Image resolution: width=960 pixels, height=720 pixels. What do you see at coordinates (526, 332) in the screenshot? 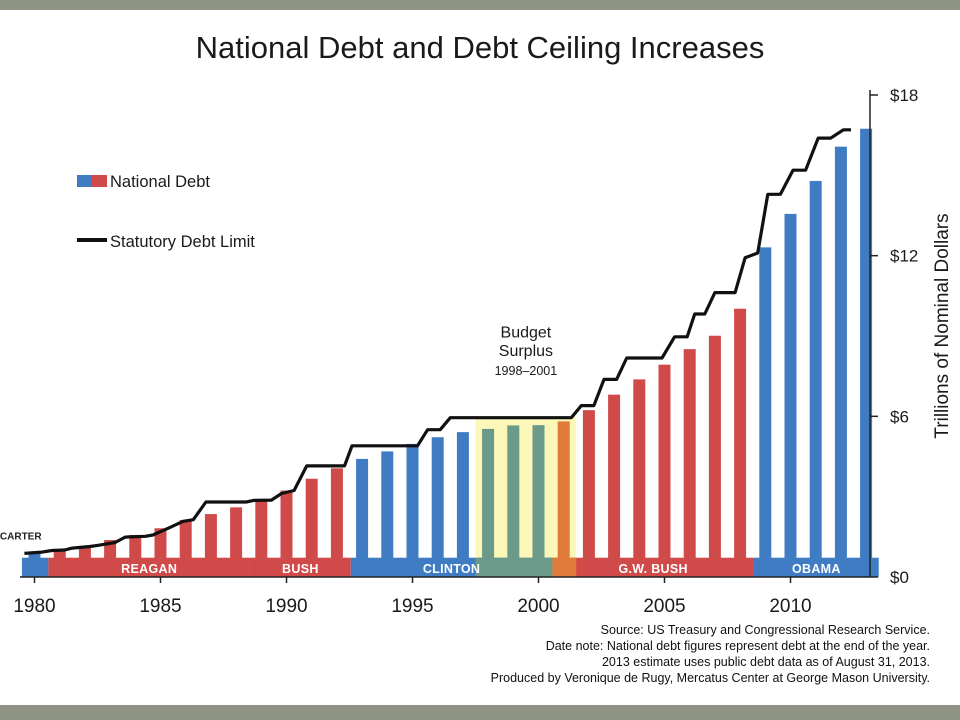
I see `surplus-label-line-1: Budget` at bounding box center [526, 332].